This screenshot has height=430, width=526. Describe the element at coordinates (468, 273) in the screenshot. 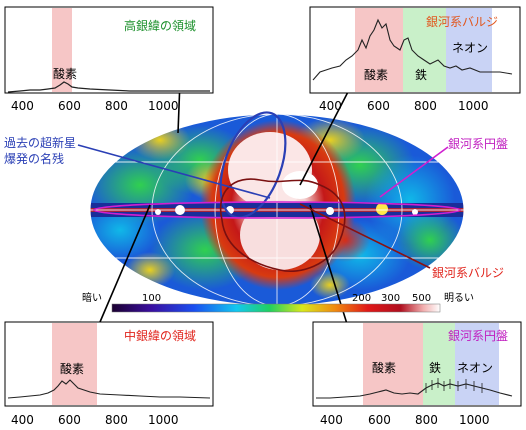

I see `galactic-bulge-label: 銀河系バルジ` at that location.